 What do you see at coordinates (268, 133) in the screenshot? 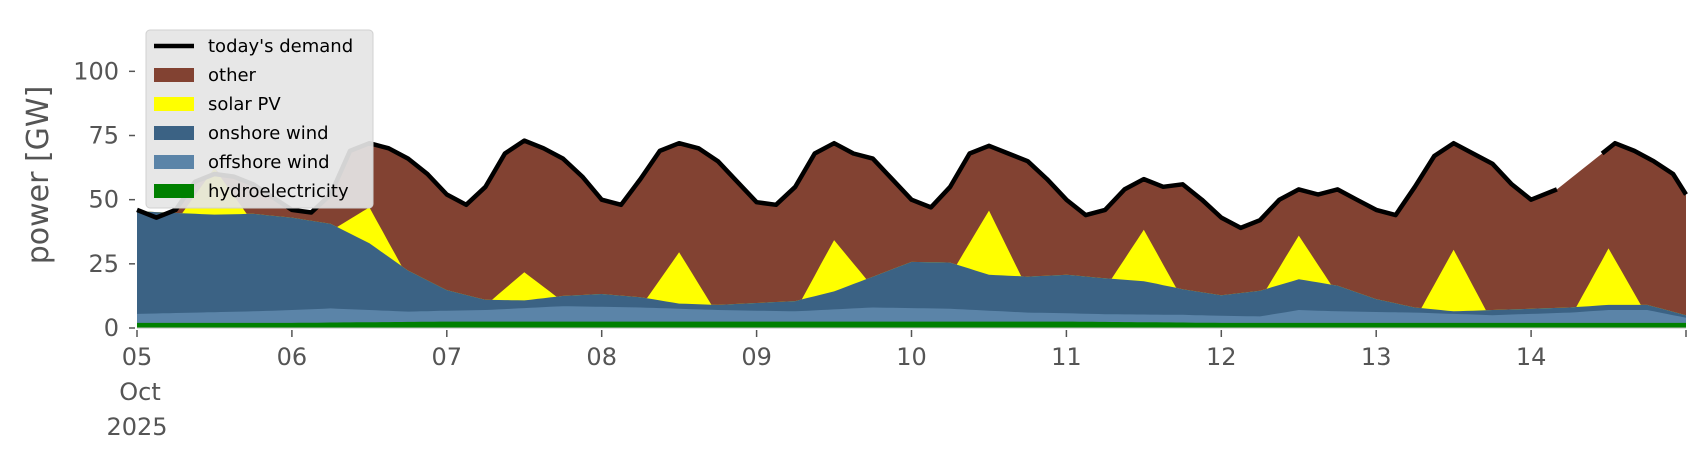
I see `legend-label: onshore wind` at bounding box center [268, 133].